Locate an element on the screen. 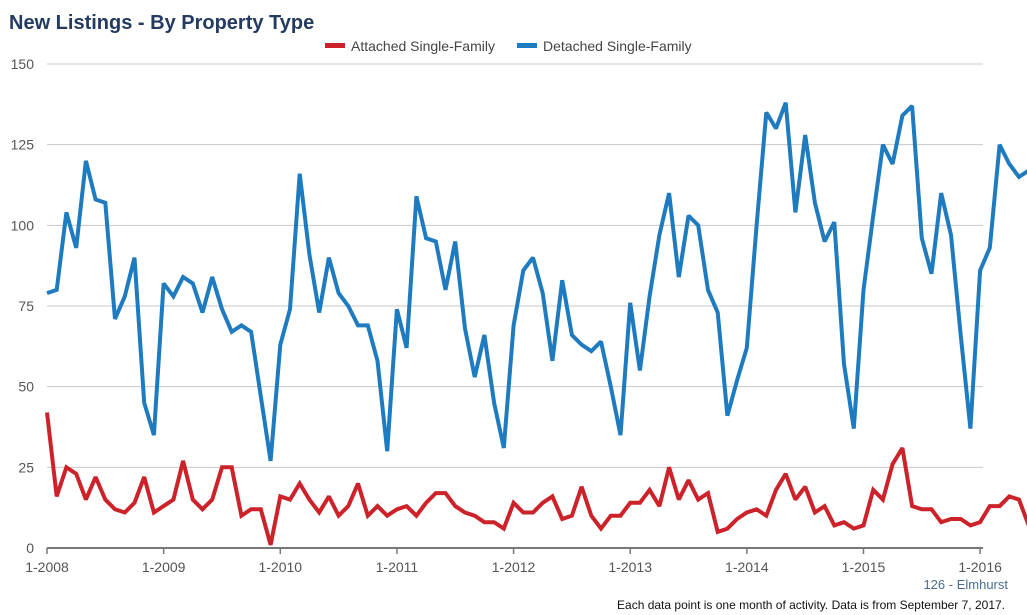 The image size is (1027, 615). x-tick-label: 1-2008 is located at coordinates (47, 567).